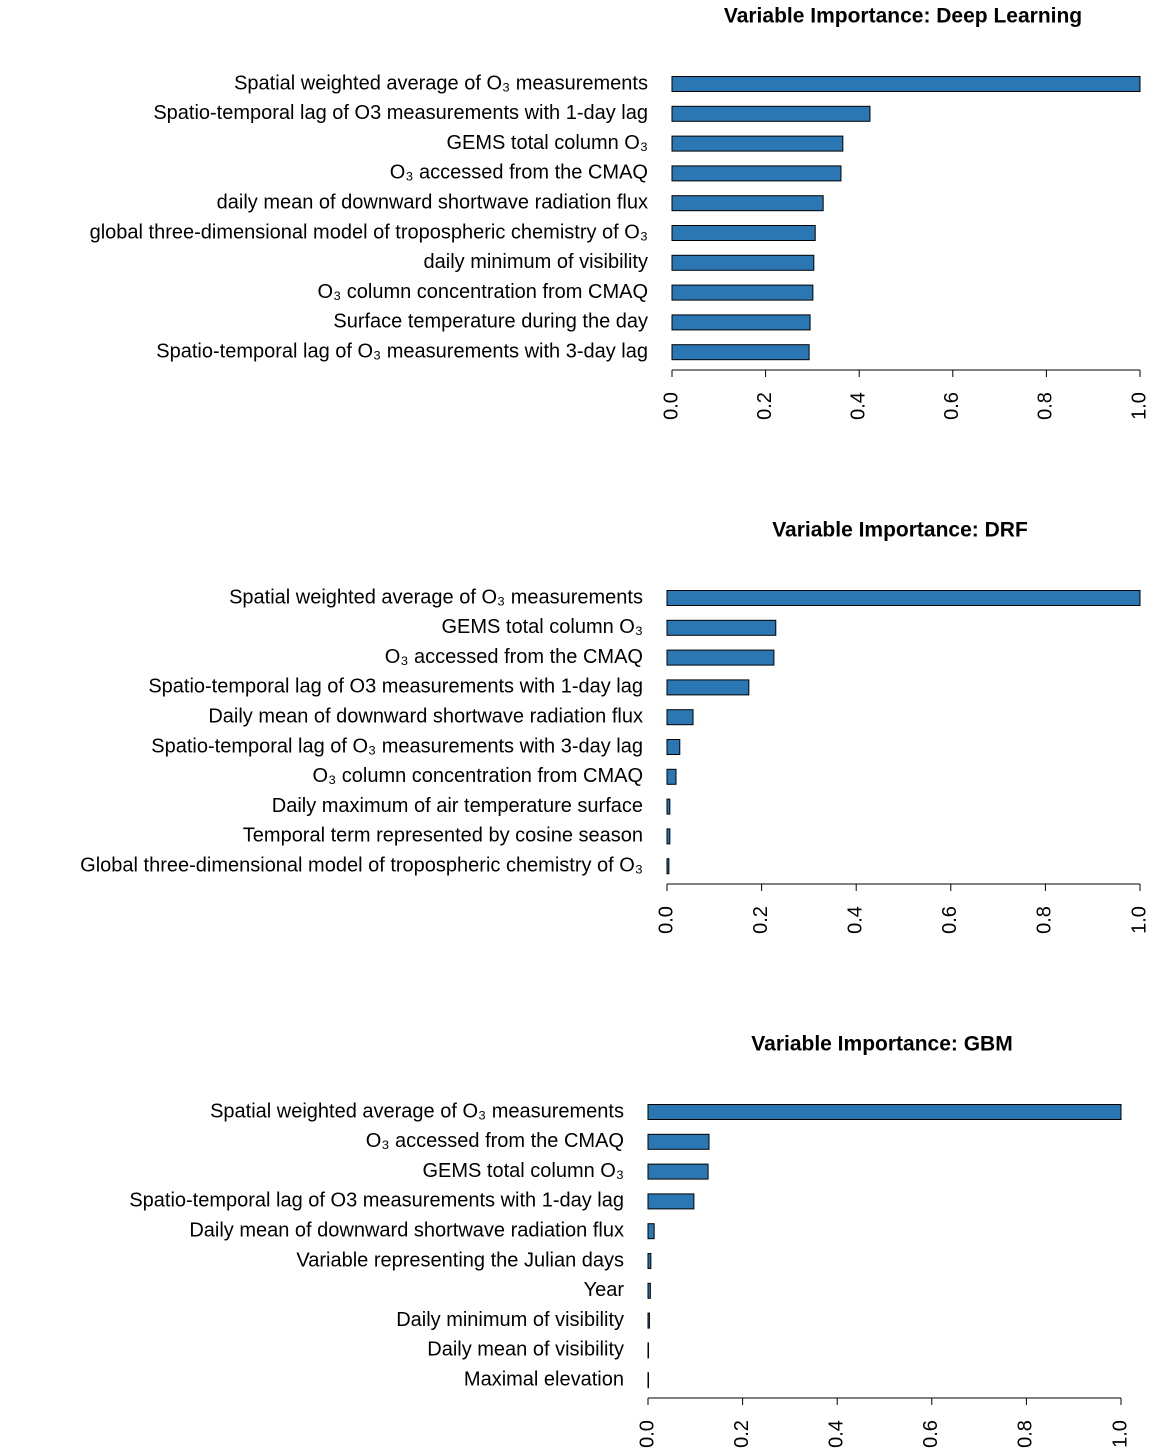  What do you see at coordinates (525, 1350) in the screenshot?
I see `category-label: Daily mean of visibility` at bounding box center [525, 1350].